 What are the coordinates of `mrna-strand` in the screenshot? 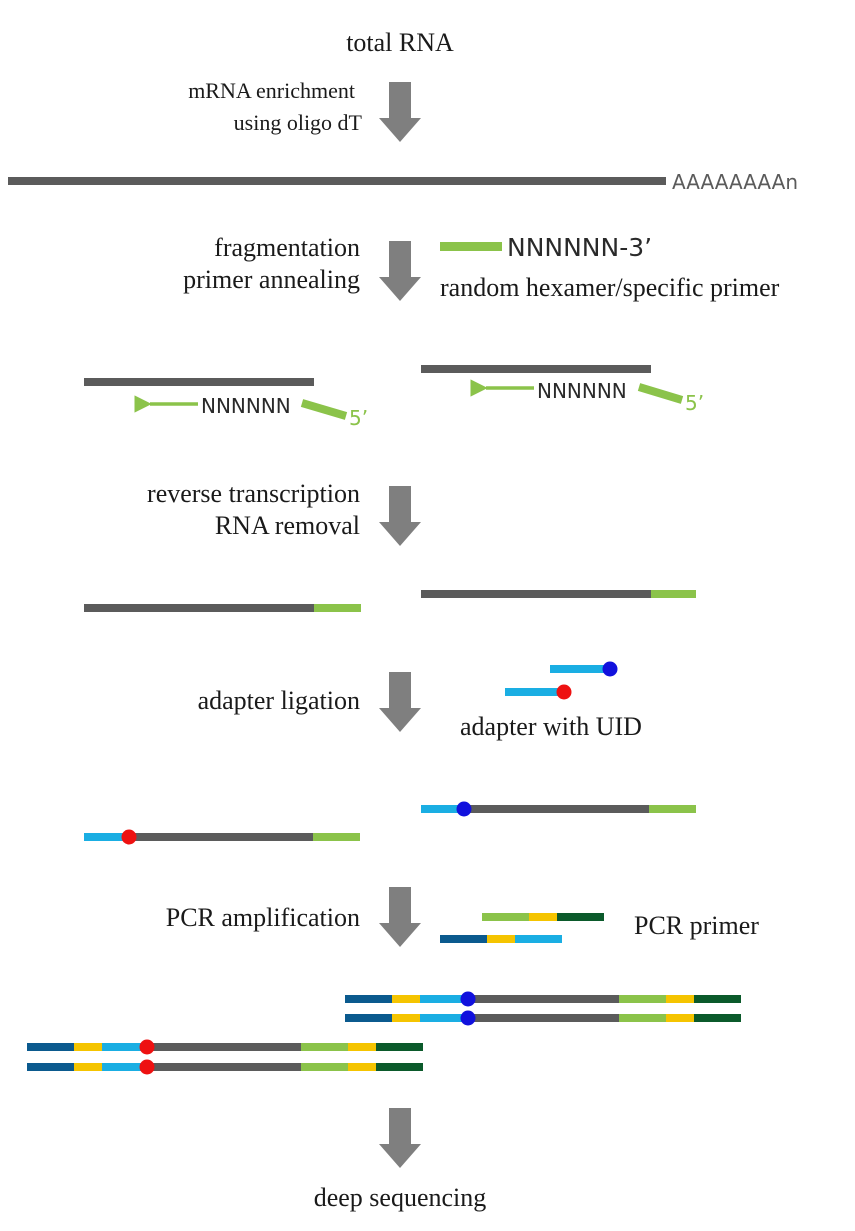 It's located at (337, 181).